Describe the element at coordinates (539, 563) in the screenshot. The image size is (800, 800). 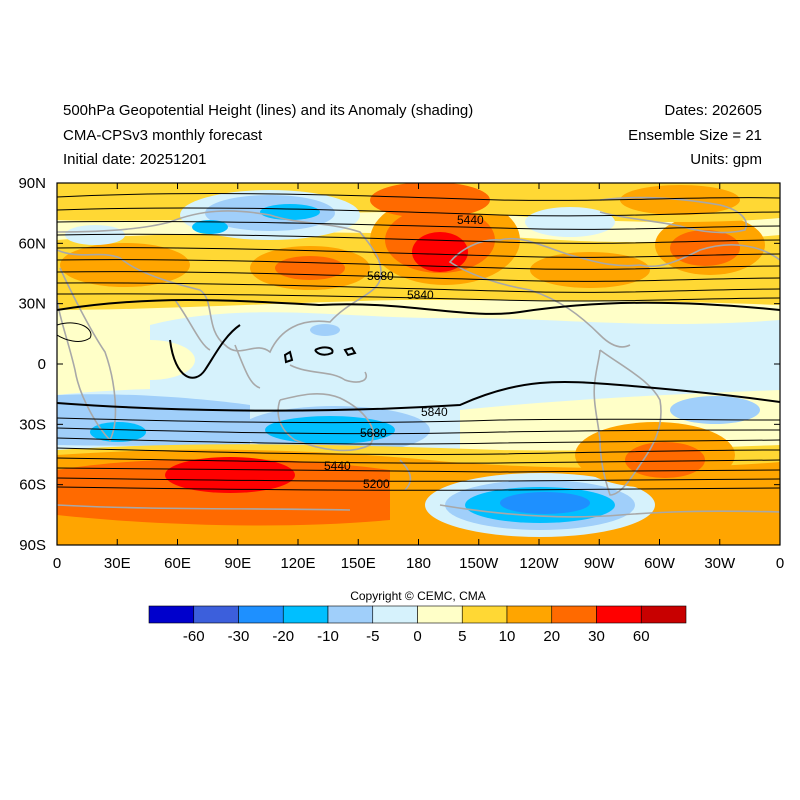
I see `lon-label: 120W` at that location.